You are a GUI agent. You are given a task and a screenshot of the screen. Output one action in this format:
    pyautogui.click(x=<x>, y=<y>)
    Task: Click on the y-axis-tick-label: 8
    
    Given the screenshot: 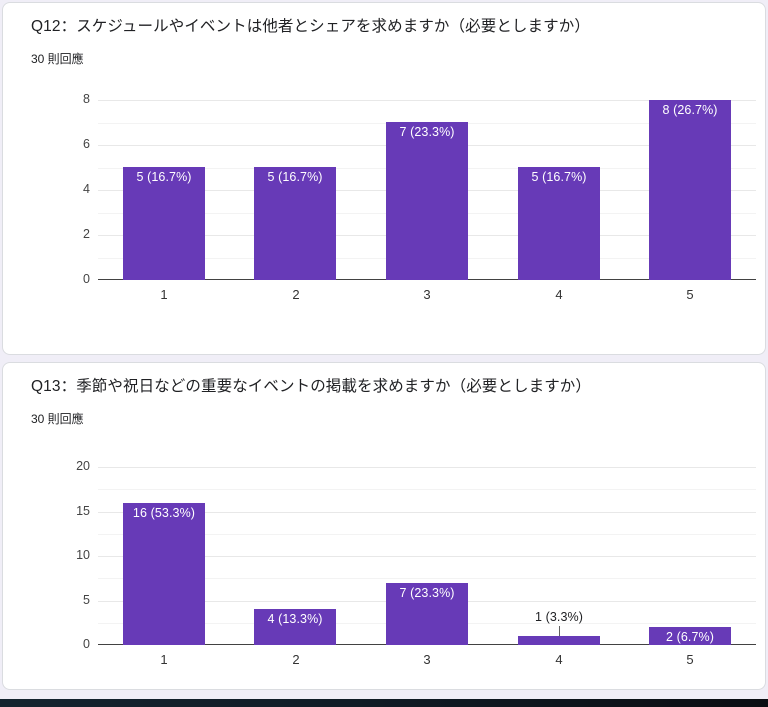 What is the action you would take?
    pyautogui.click(x=86, y=99)
    